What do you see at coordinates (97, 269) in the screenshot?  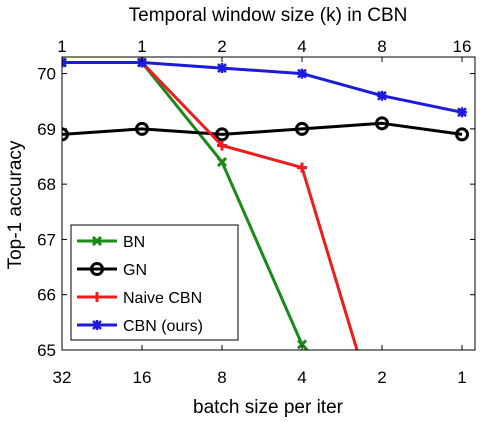 I see `legend-marker-gn` at bounding box center [97, 269].